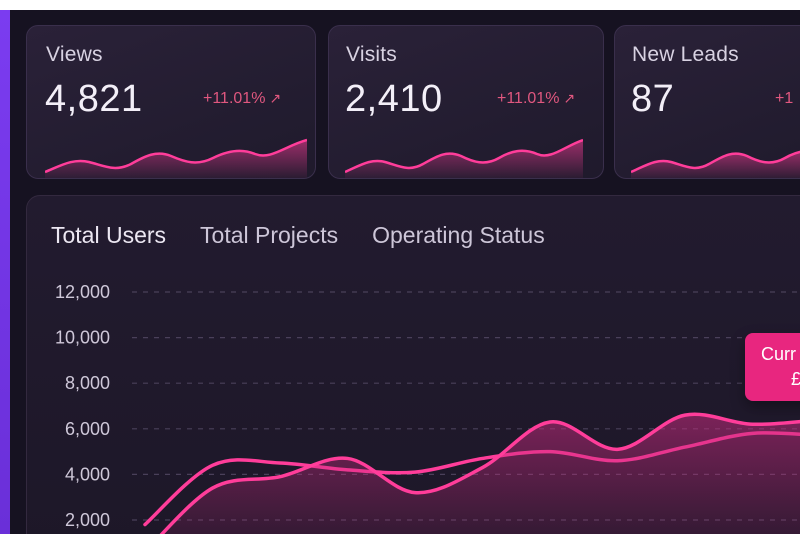  What do you see at coordinates (400, 5) in the screenshot?
I see `window-top-edge` at bounding box center [400, 5].